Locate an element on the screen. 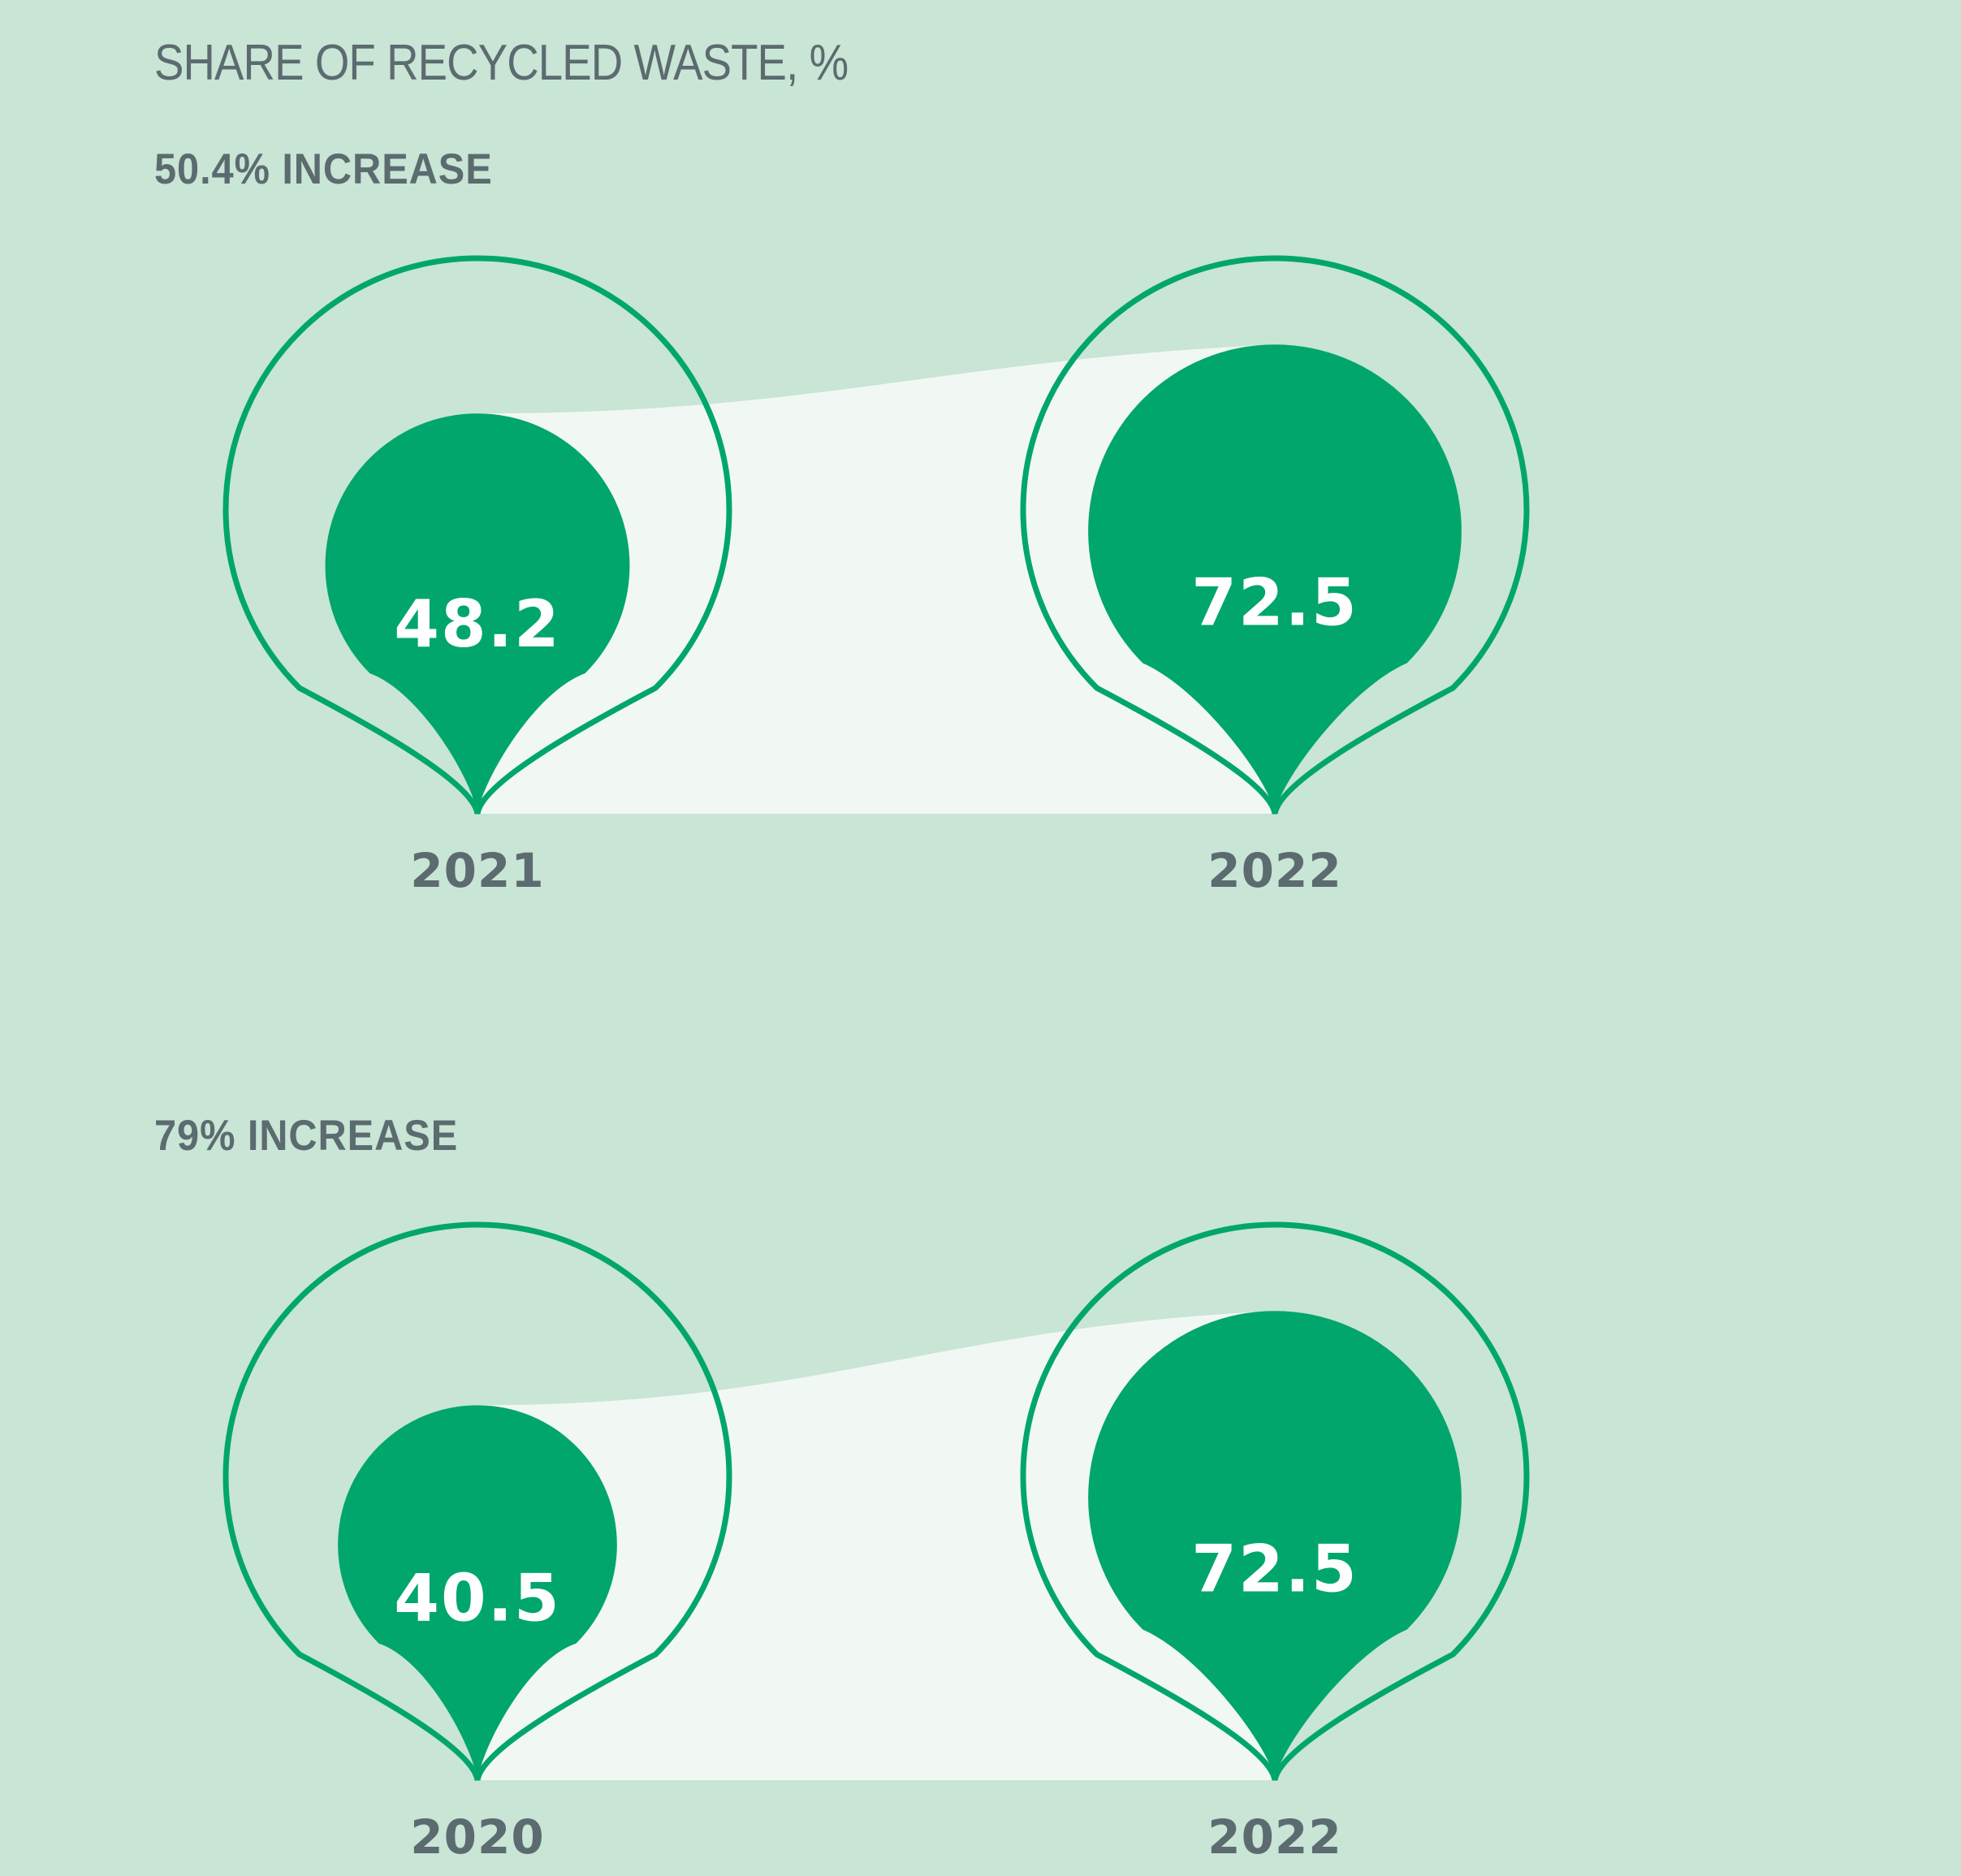 This screenshot has height=1876, width=1961. value-label: 48.2 is located at coordinates (477, 624).